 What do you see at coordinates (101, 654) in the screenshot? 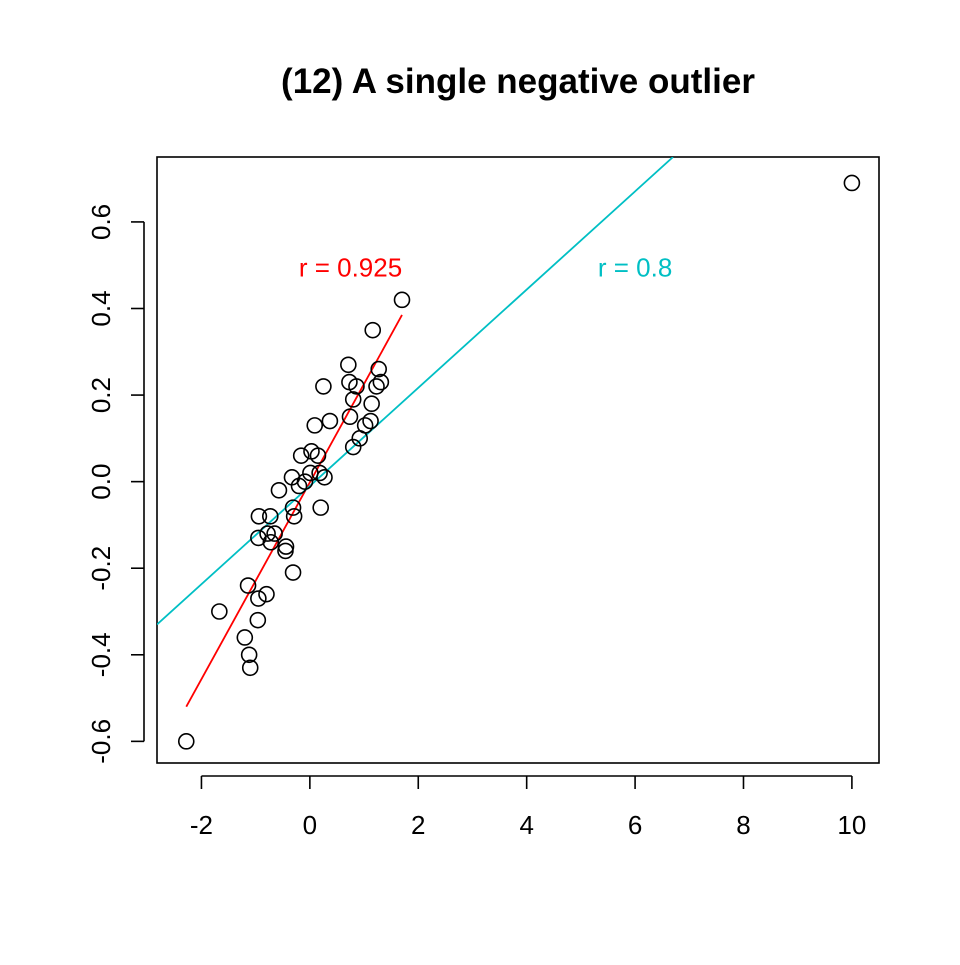
I see `y-tick-label: -0.4` at bounding box center [101, 654].